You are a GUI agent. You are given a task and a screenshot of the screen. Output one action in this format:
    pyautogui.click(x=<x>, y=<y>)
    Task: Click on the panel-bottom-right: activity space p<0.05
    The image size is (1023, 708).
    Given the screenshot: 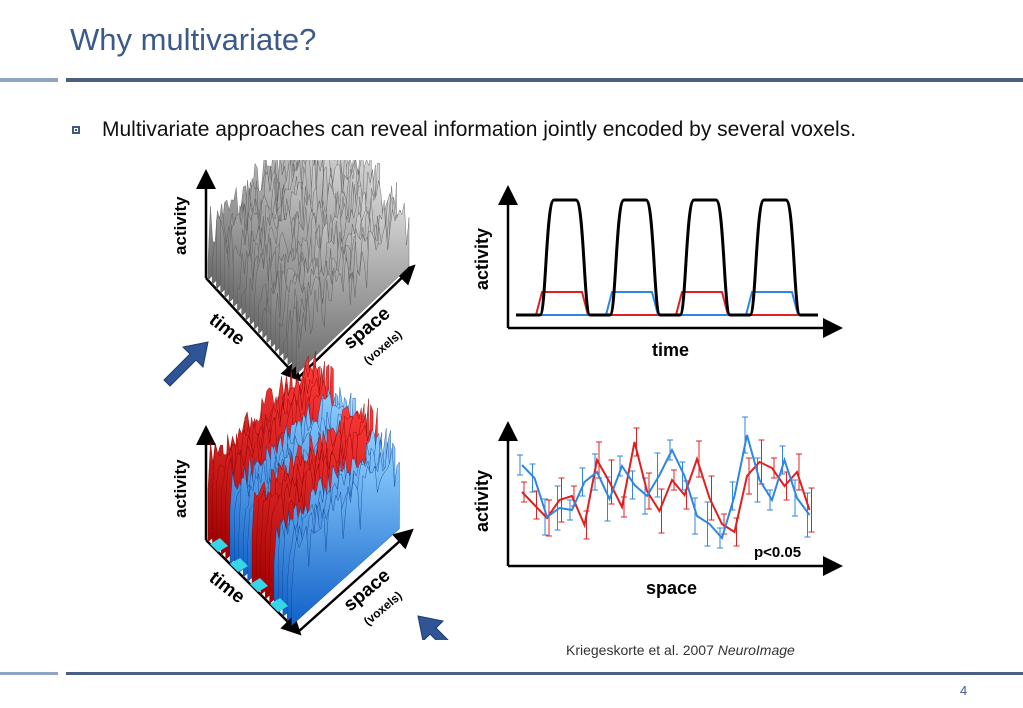 What is the action you would take?
    pyautogui.click(x=657, y=507)
    